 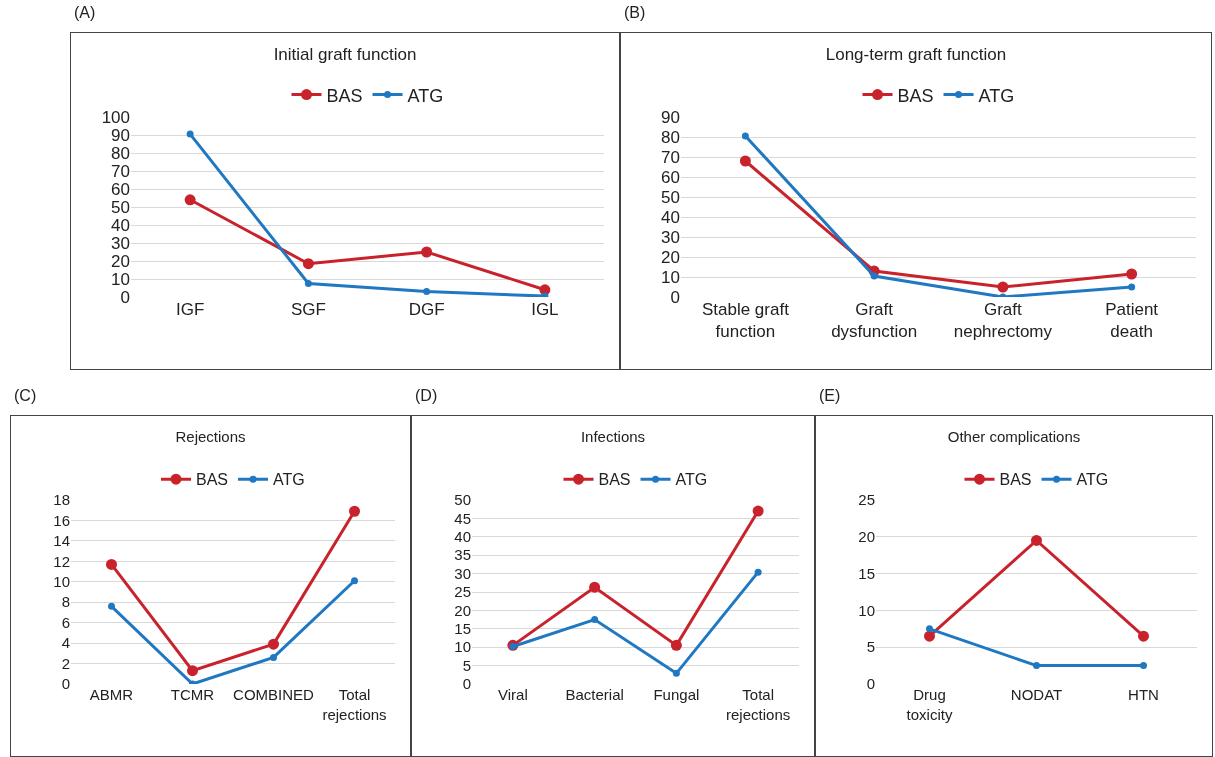 I want to click on y-tick-label: 45, so click(x=462, y=518).